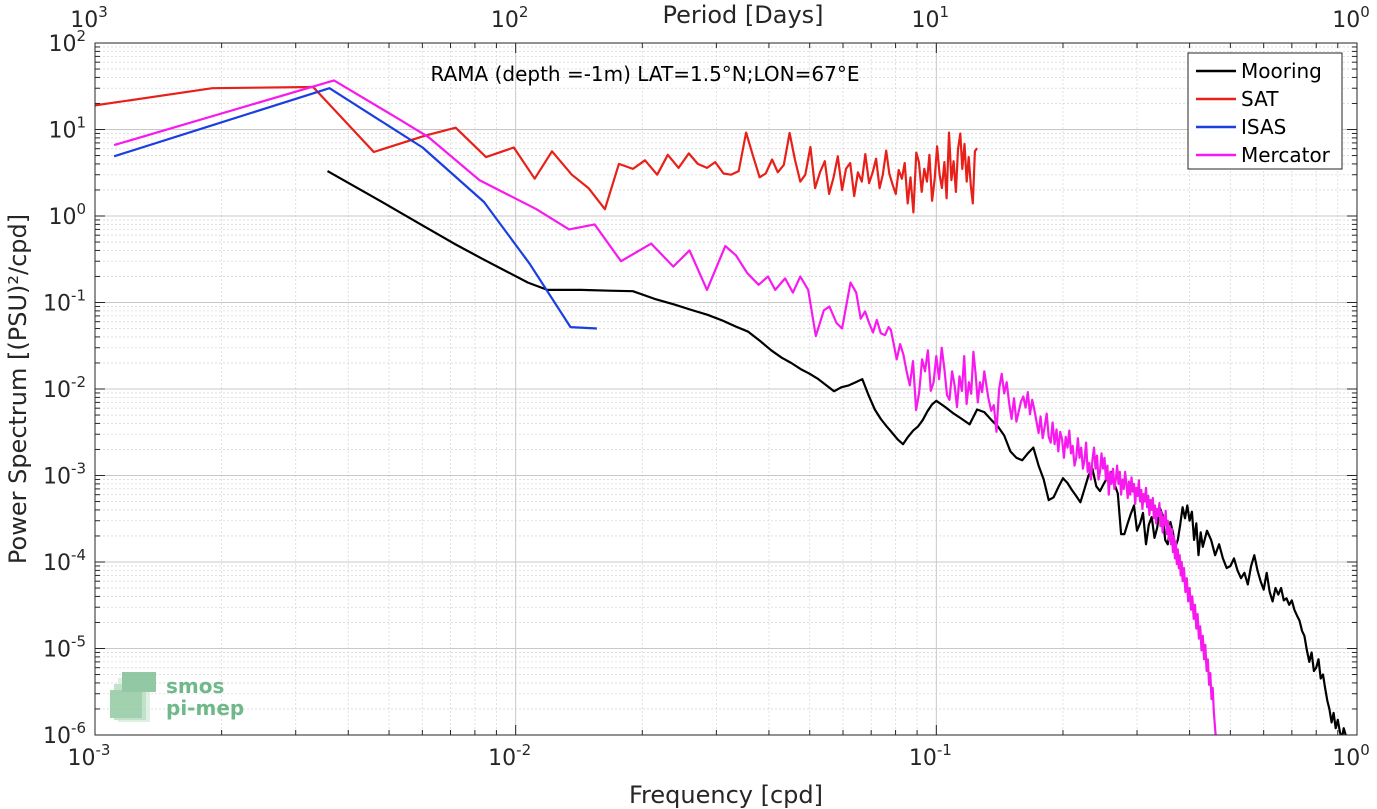  I want to click on x-tick-label: 10⁻¹, so click(930, 756).